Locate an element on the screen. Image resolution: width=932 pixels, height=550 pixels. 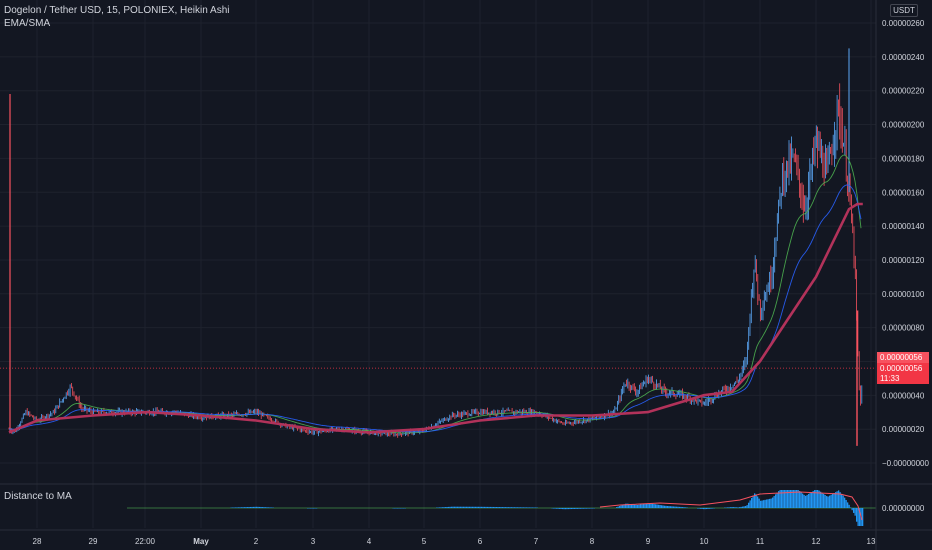
time-axis-label: 28 is located at coordinates (37, 541).